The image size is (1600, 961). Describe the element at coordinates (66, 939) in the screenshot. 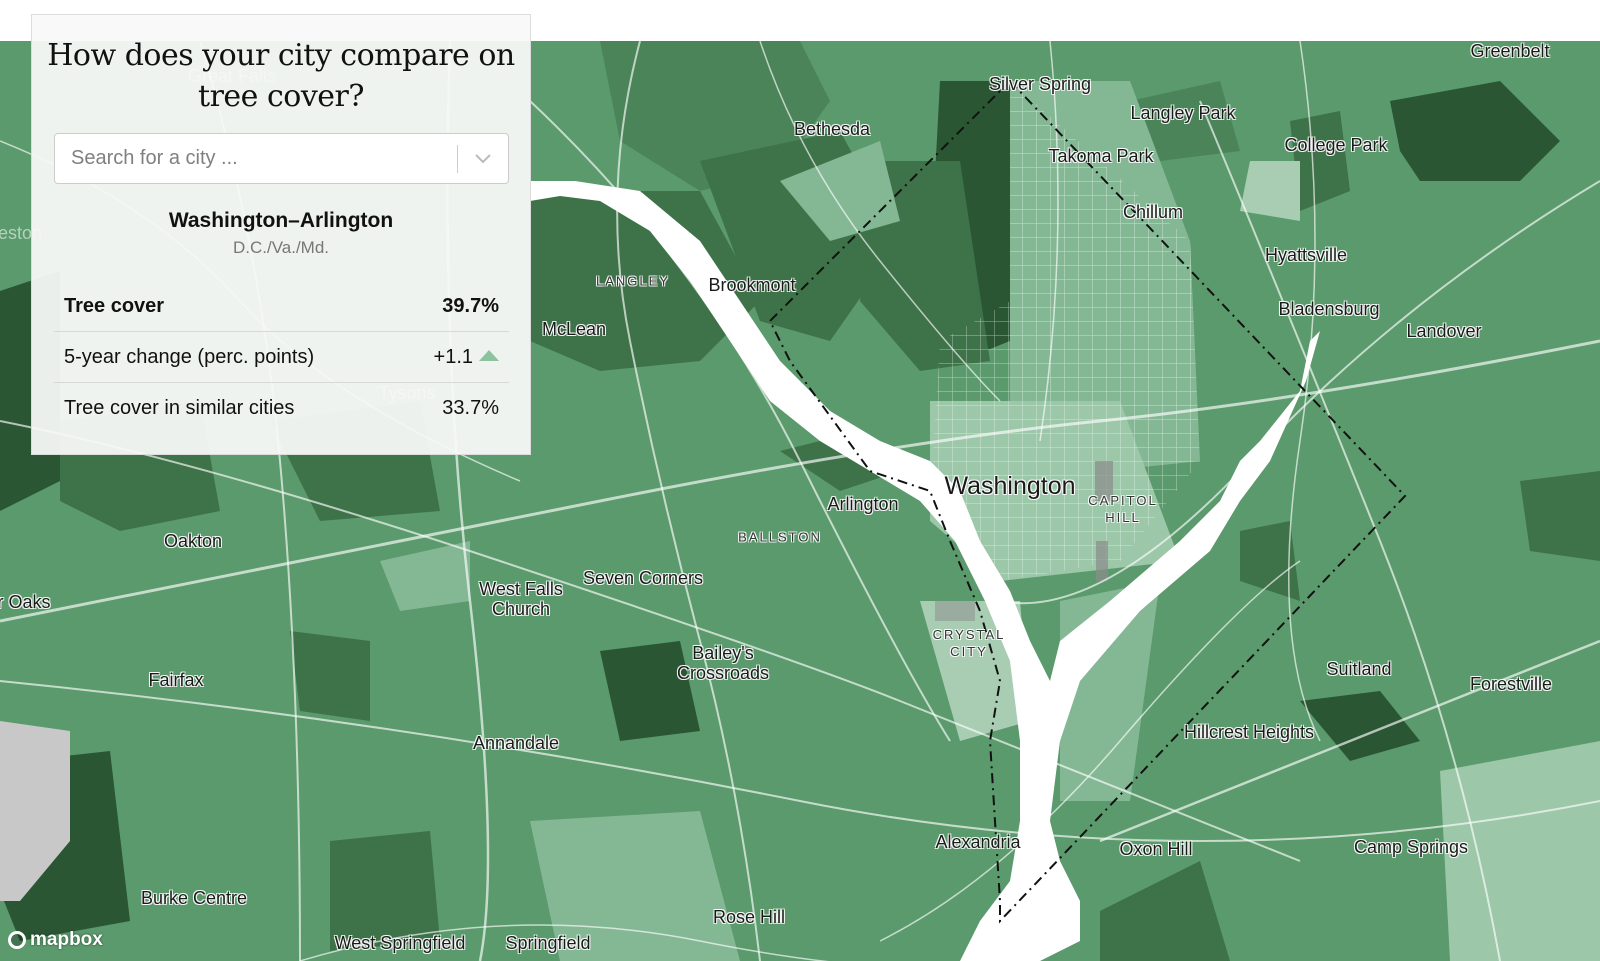

I see `mapbox-wordmark: mapbox` at that location.